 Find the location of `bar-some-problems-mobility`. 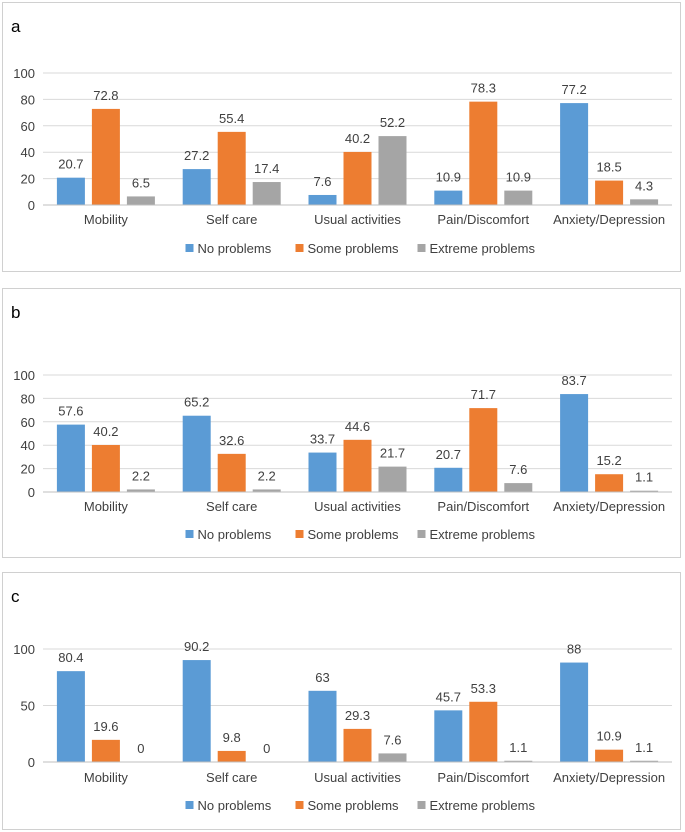

bar-some-problems-mobility is located at coordinates (105, 468).